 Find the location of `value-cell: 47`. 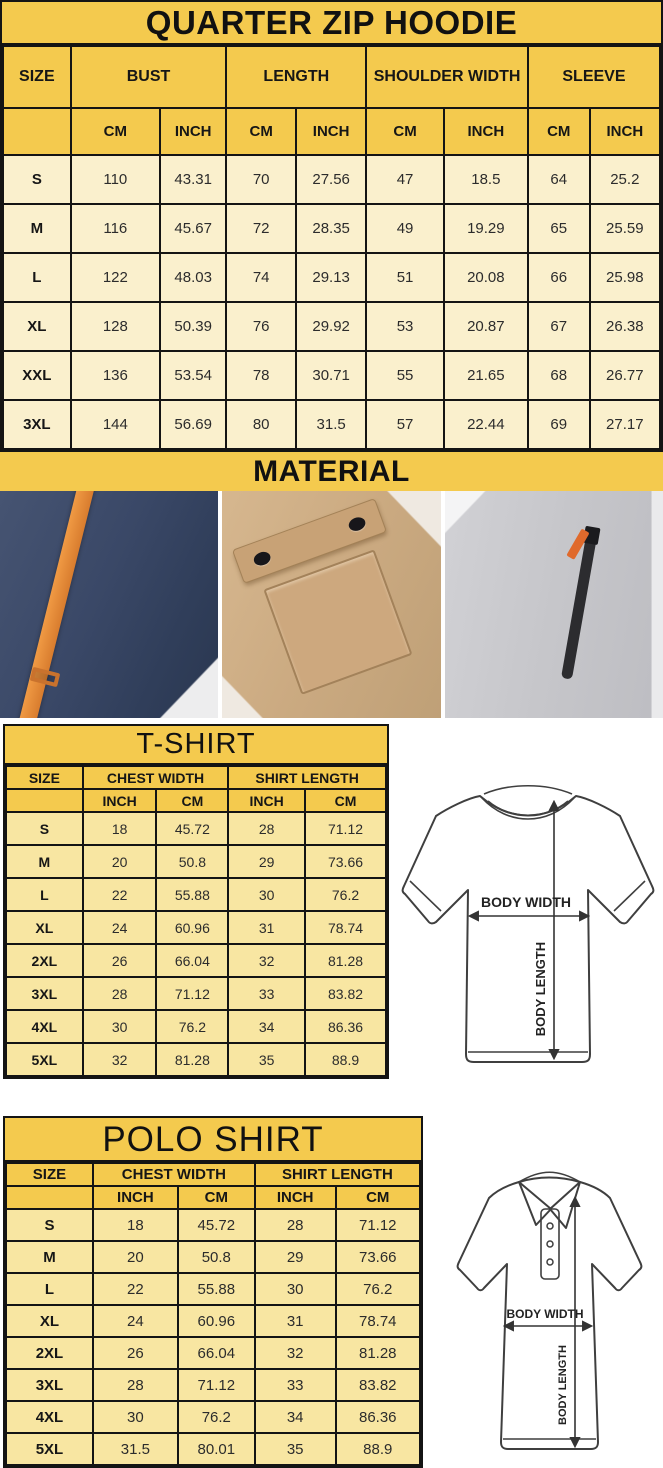

value-cell: 47 is located at coordinates (405, 179).